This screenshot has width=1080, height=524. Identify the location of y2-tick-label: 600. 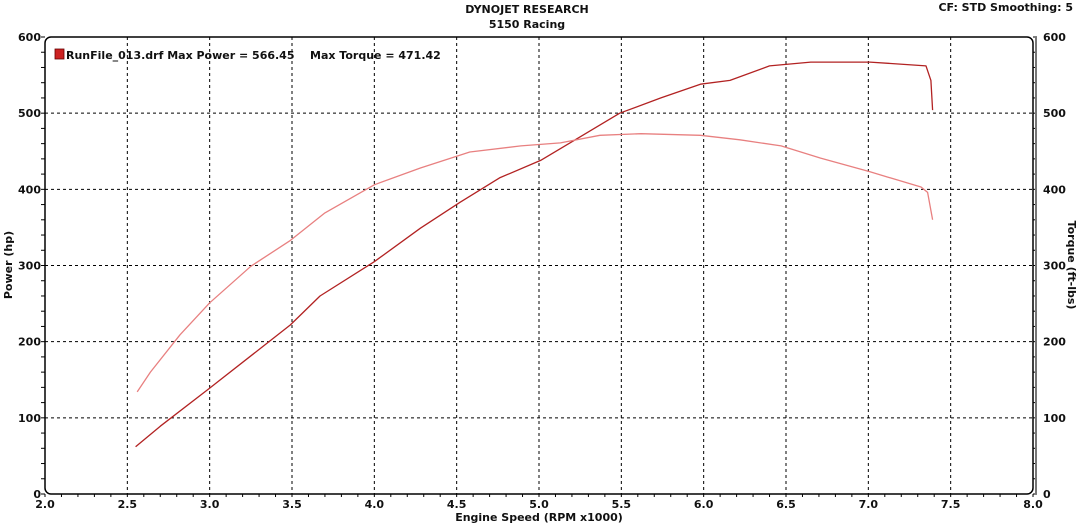
(1054, 37).